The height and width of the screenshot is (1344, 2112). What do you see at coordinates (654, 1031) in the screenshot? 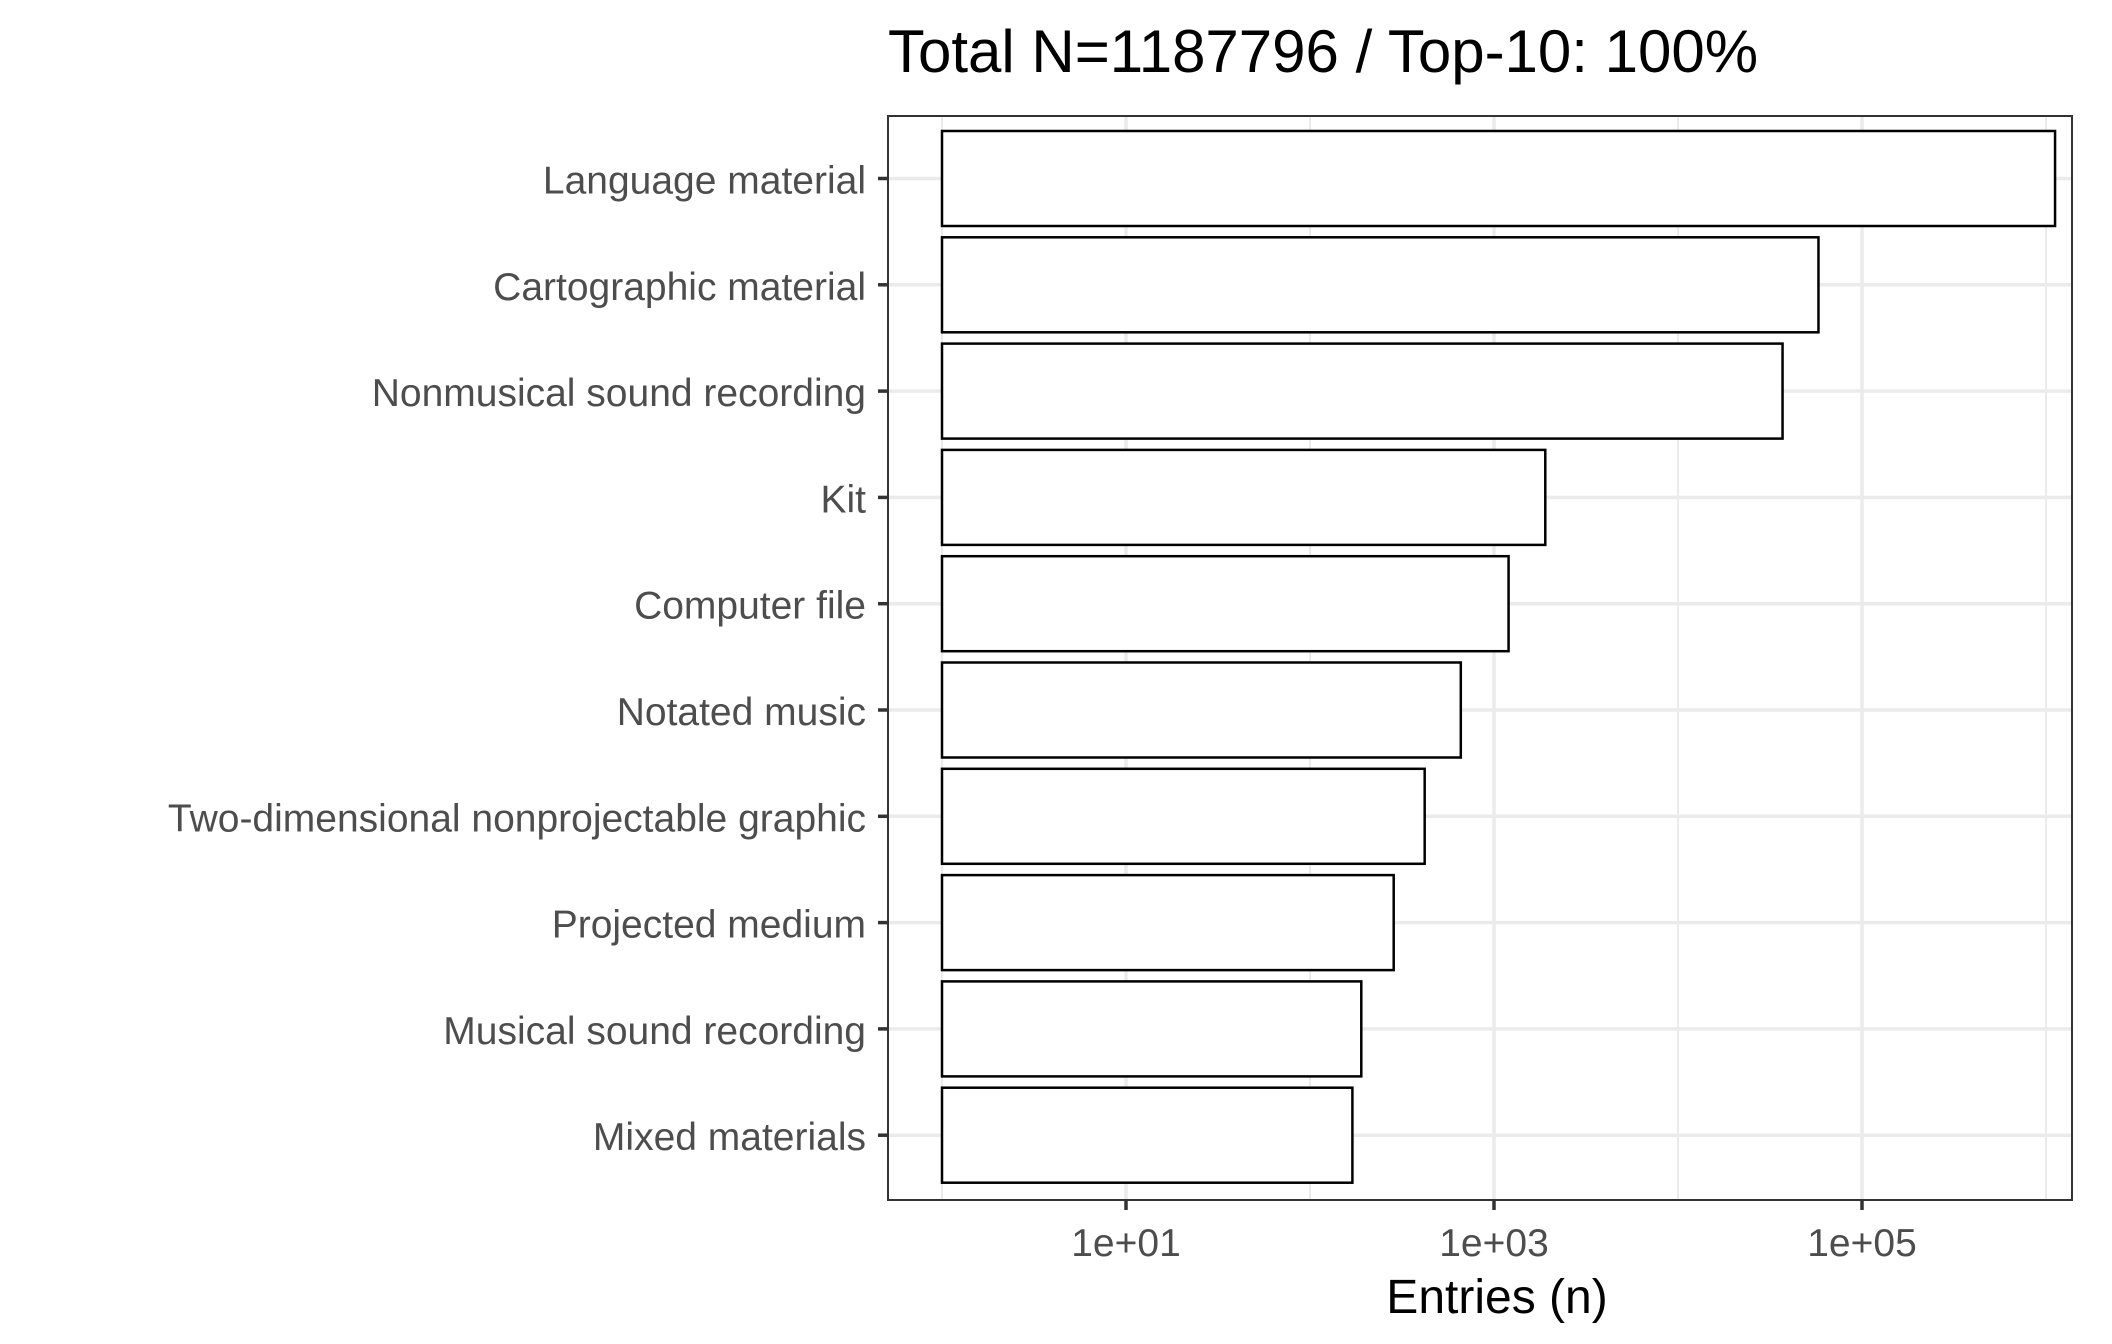
I see `y-tick-label: Musical sound recording` at bounding box center [654, 1031].